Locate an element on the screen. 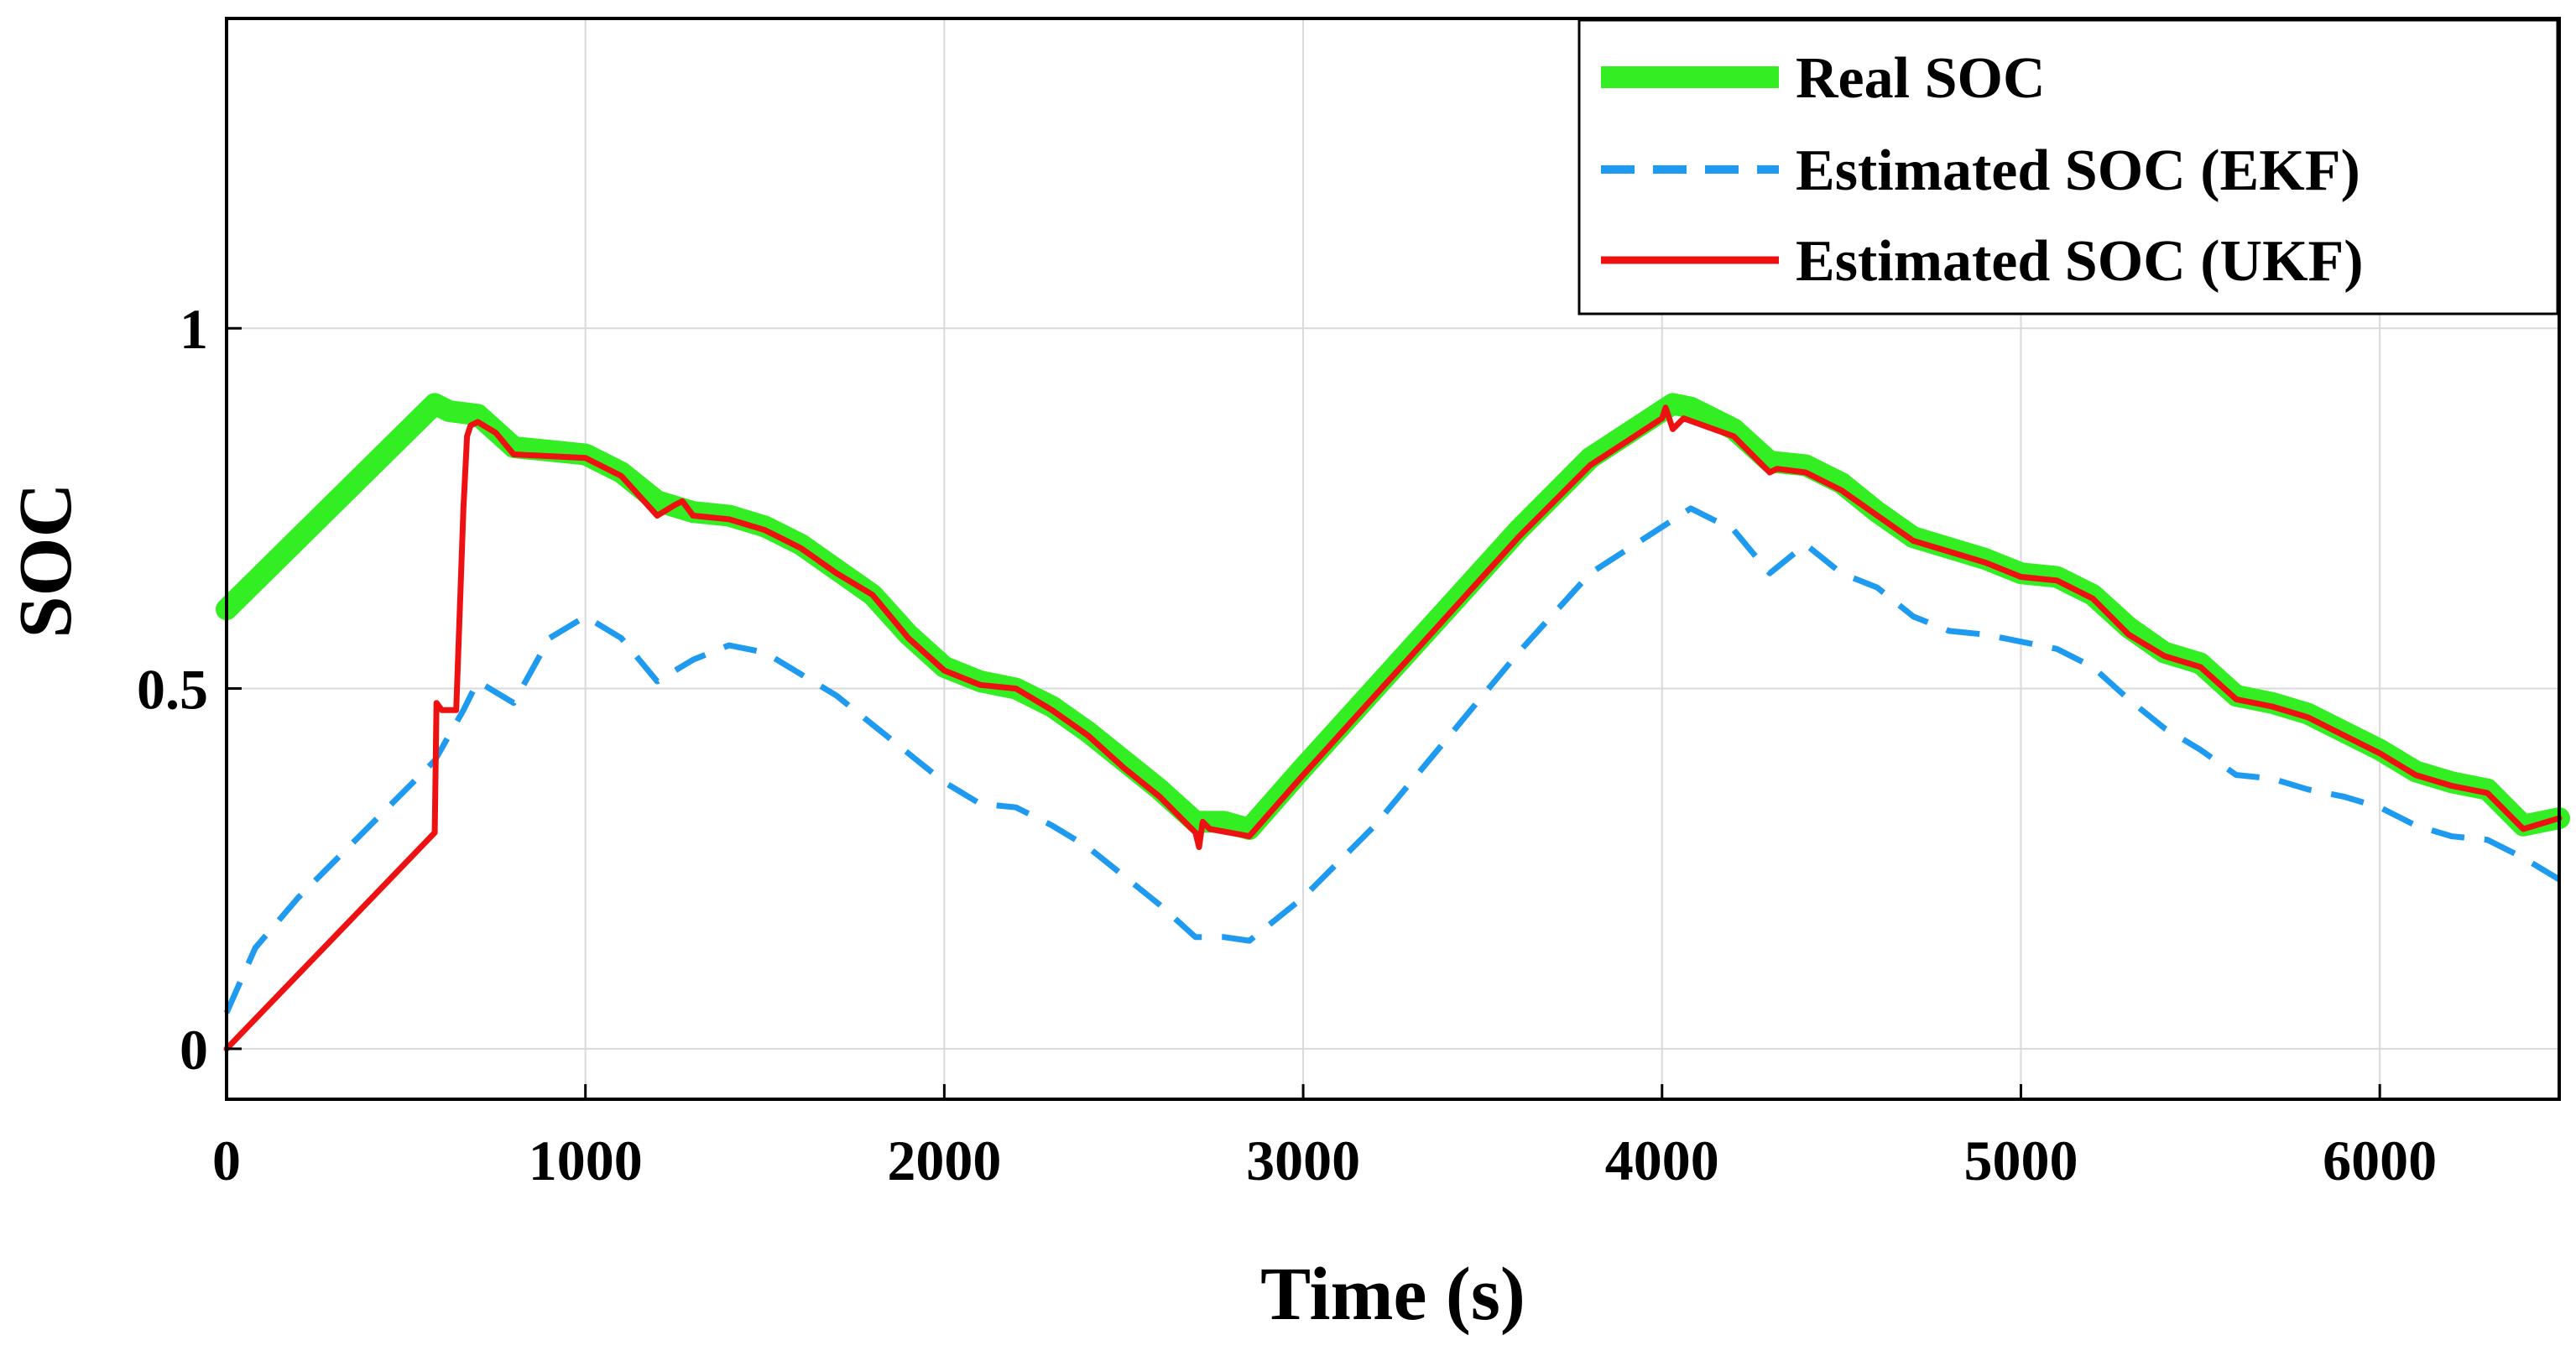 This screenshot has height=1356, width=2576. y-axis-label: SOC is located at coordinates (45, 560).